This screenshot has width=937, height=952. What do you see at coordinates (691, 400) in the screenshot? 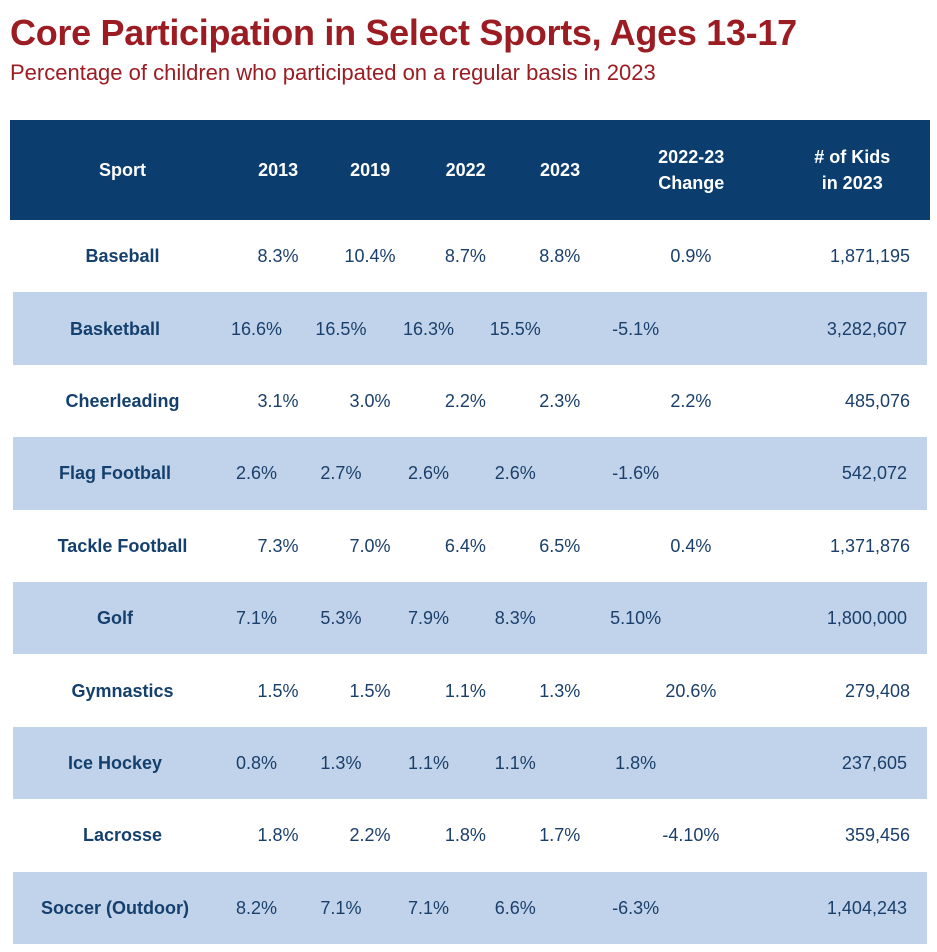
I see `cell-change: 2.2%` at bounding box center [691, 400].